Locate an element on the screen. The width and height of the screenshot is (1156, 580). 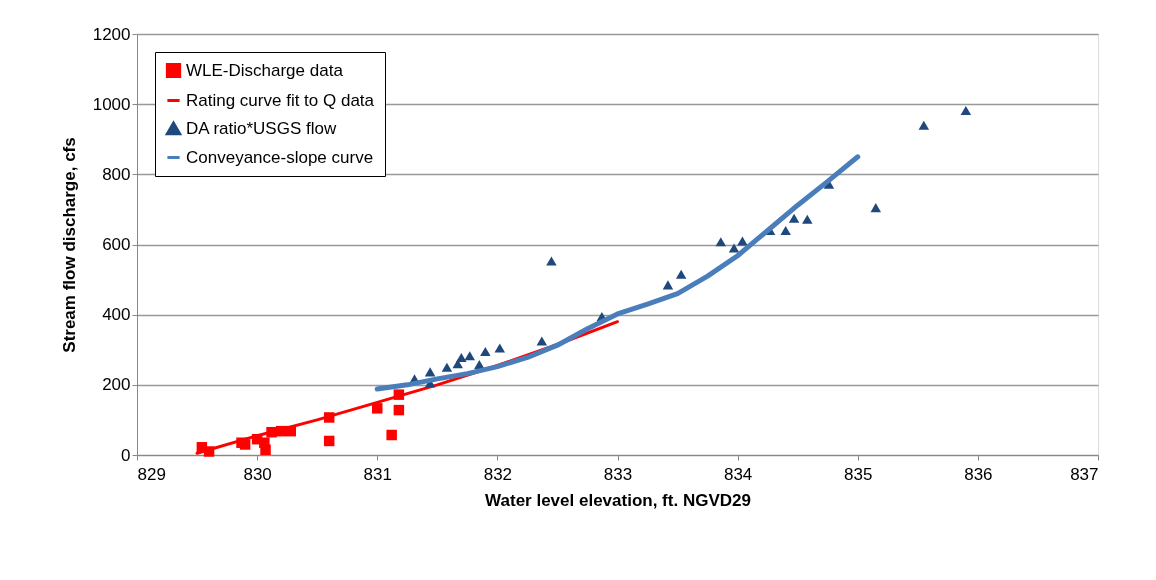
x-tick-label: 836 is located at coordinates (978, 474).